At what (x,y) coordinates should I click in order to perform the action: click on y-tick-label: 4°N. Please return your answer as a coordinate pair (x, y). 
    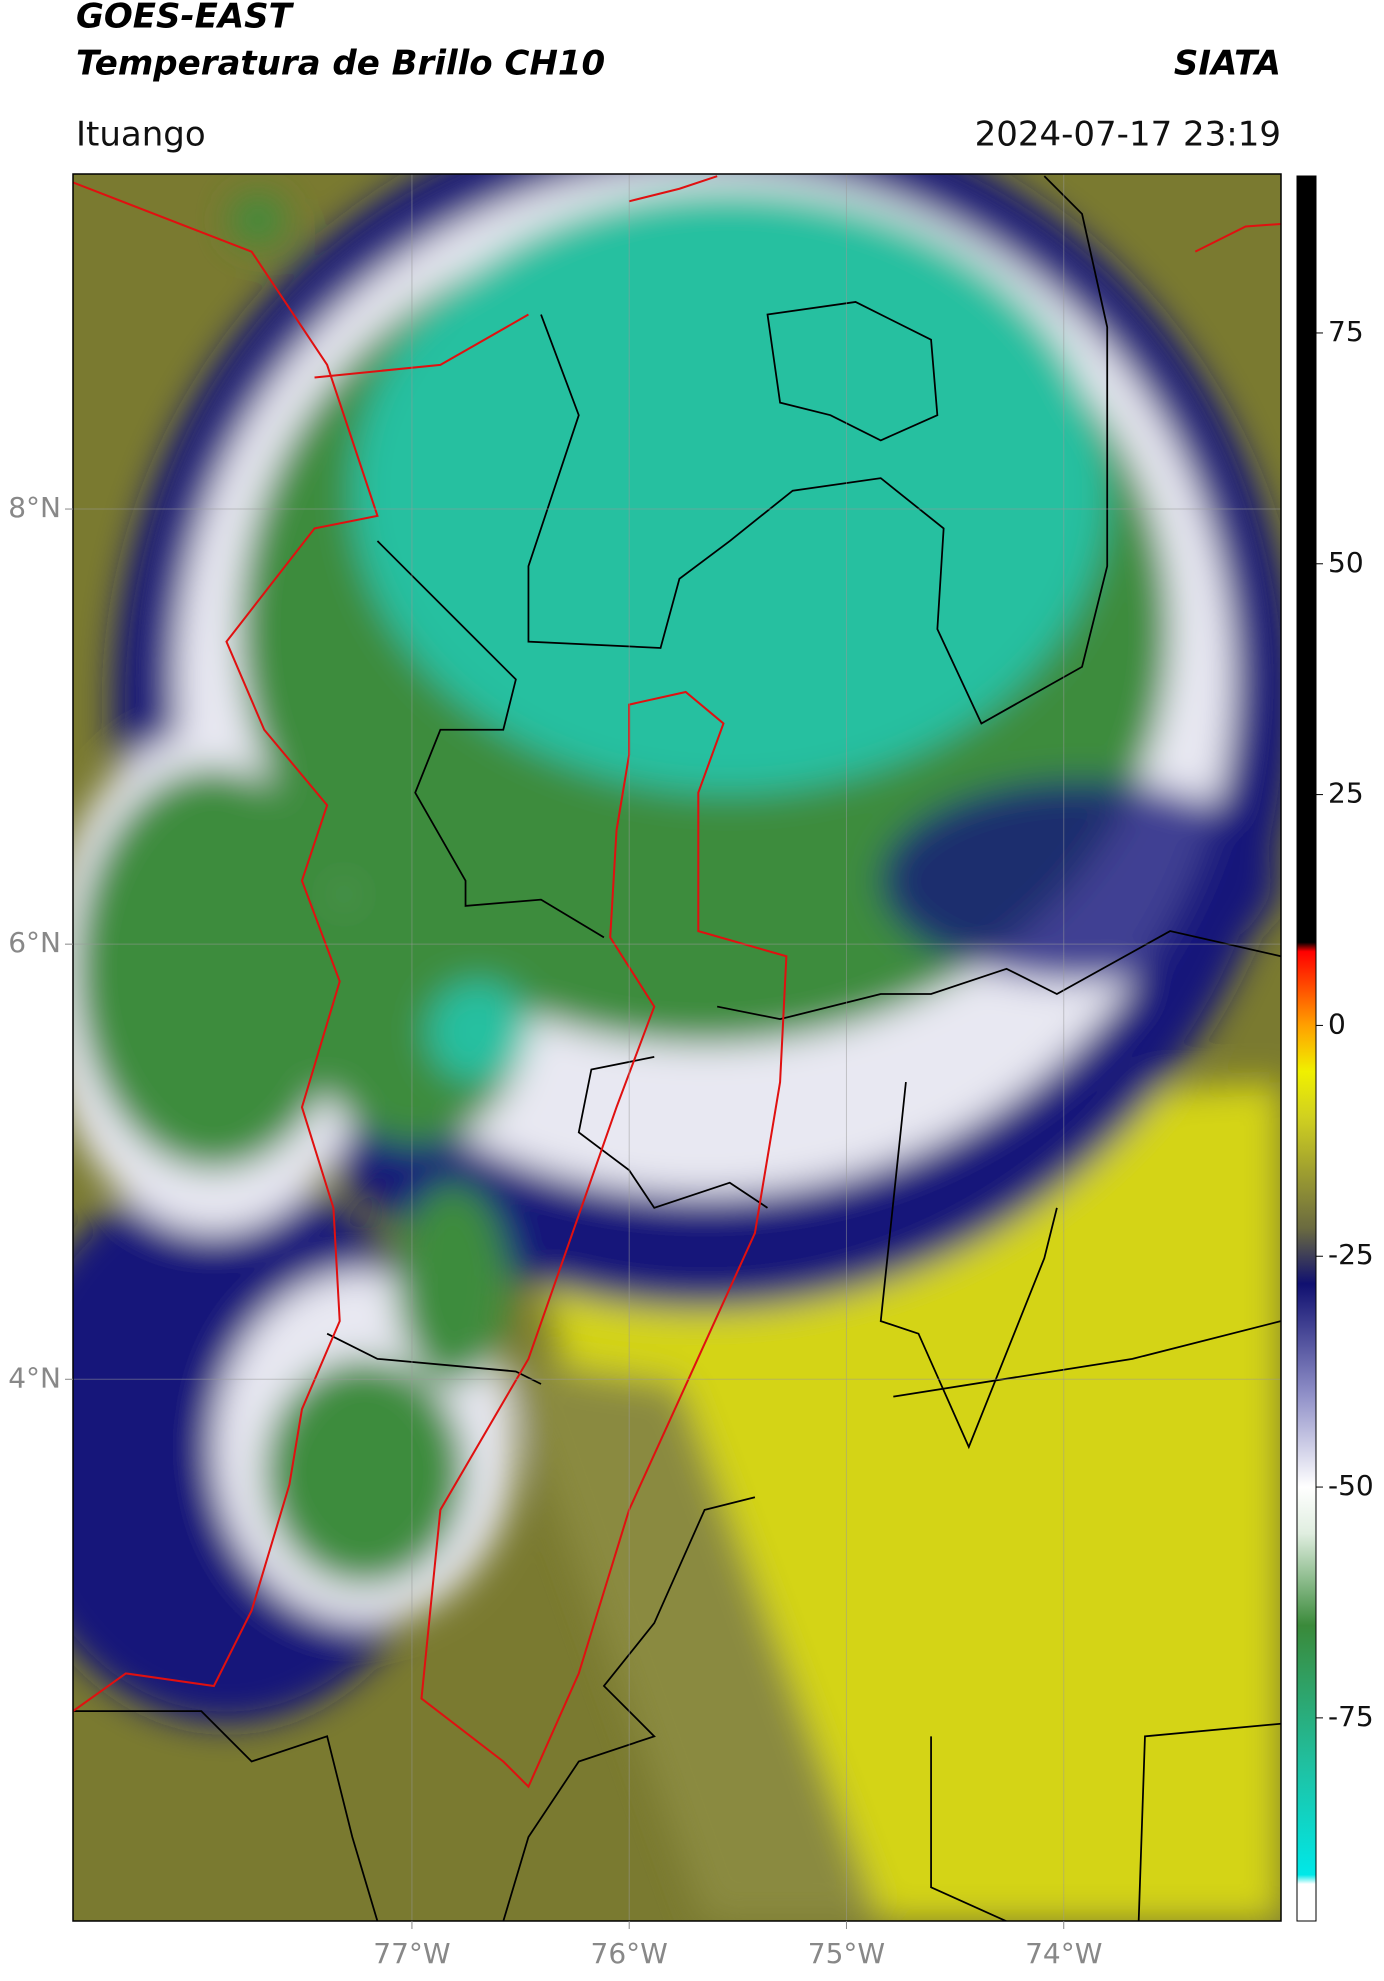
    Looking at the image, I should click on (34, 1377).